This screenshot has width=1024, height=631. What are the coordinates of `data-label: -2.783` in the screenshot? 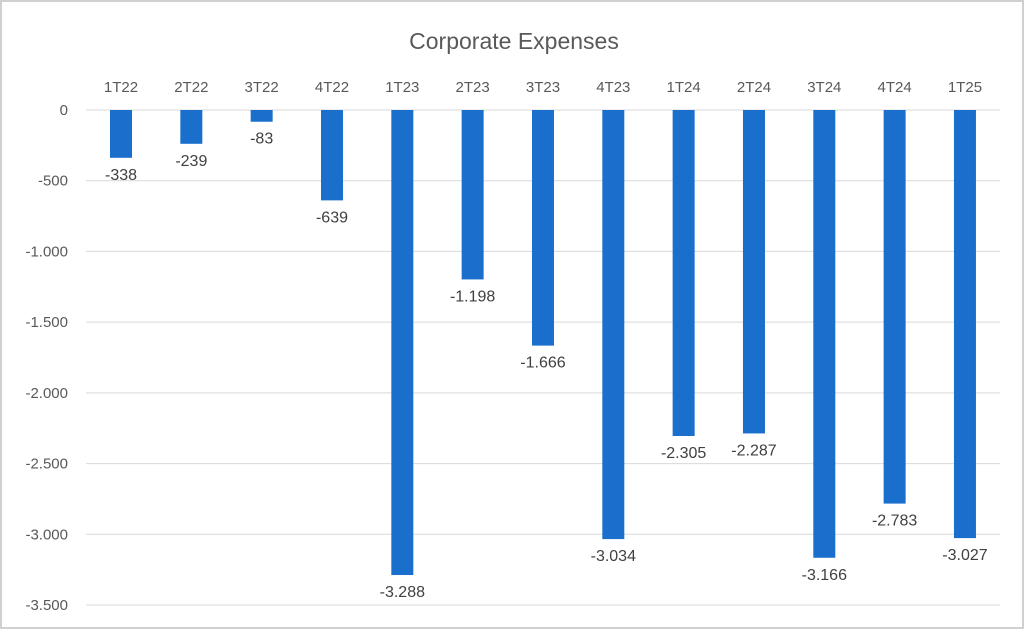 It's located at (894, 521).